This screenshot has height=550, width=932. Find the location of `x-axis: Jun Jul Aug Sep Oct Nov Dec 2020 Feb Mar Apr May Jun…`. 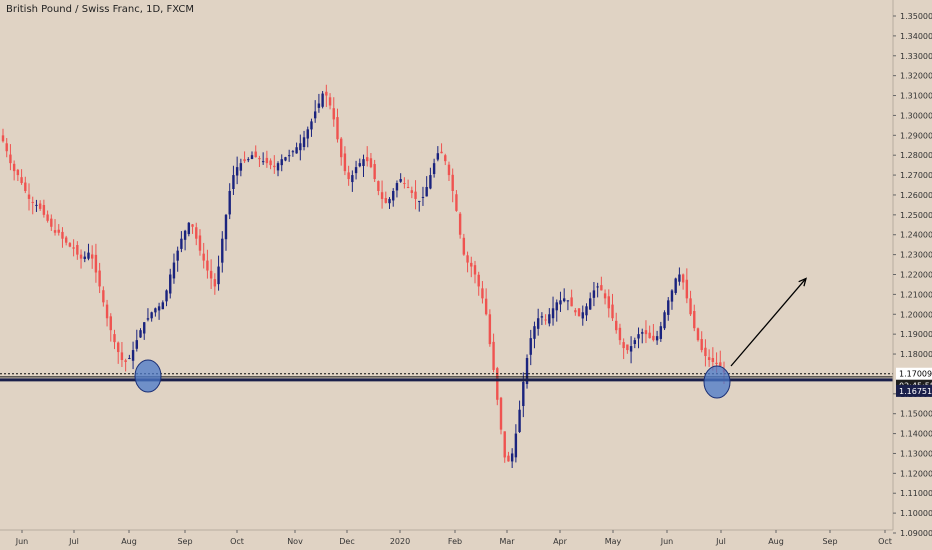

x-axis: Jun Jul Aug Sep Oct Nov Dec 2020 Feb Mar Apr May Jun… is located at coordinates (446, 537).